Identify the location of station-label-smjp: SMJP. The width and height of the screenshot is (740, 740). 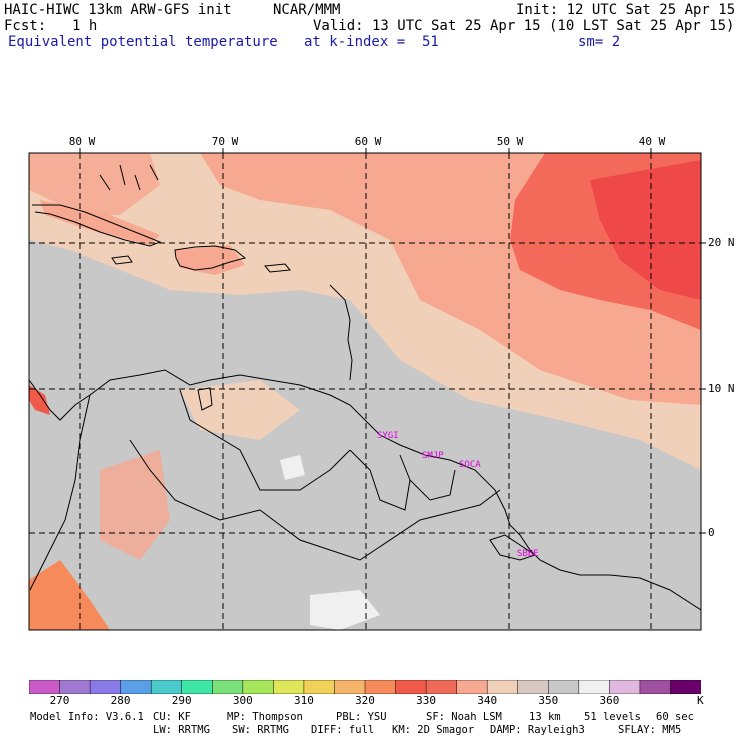
(433, 456).